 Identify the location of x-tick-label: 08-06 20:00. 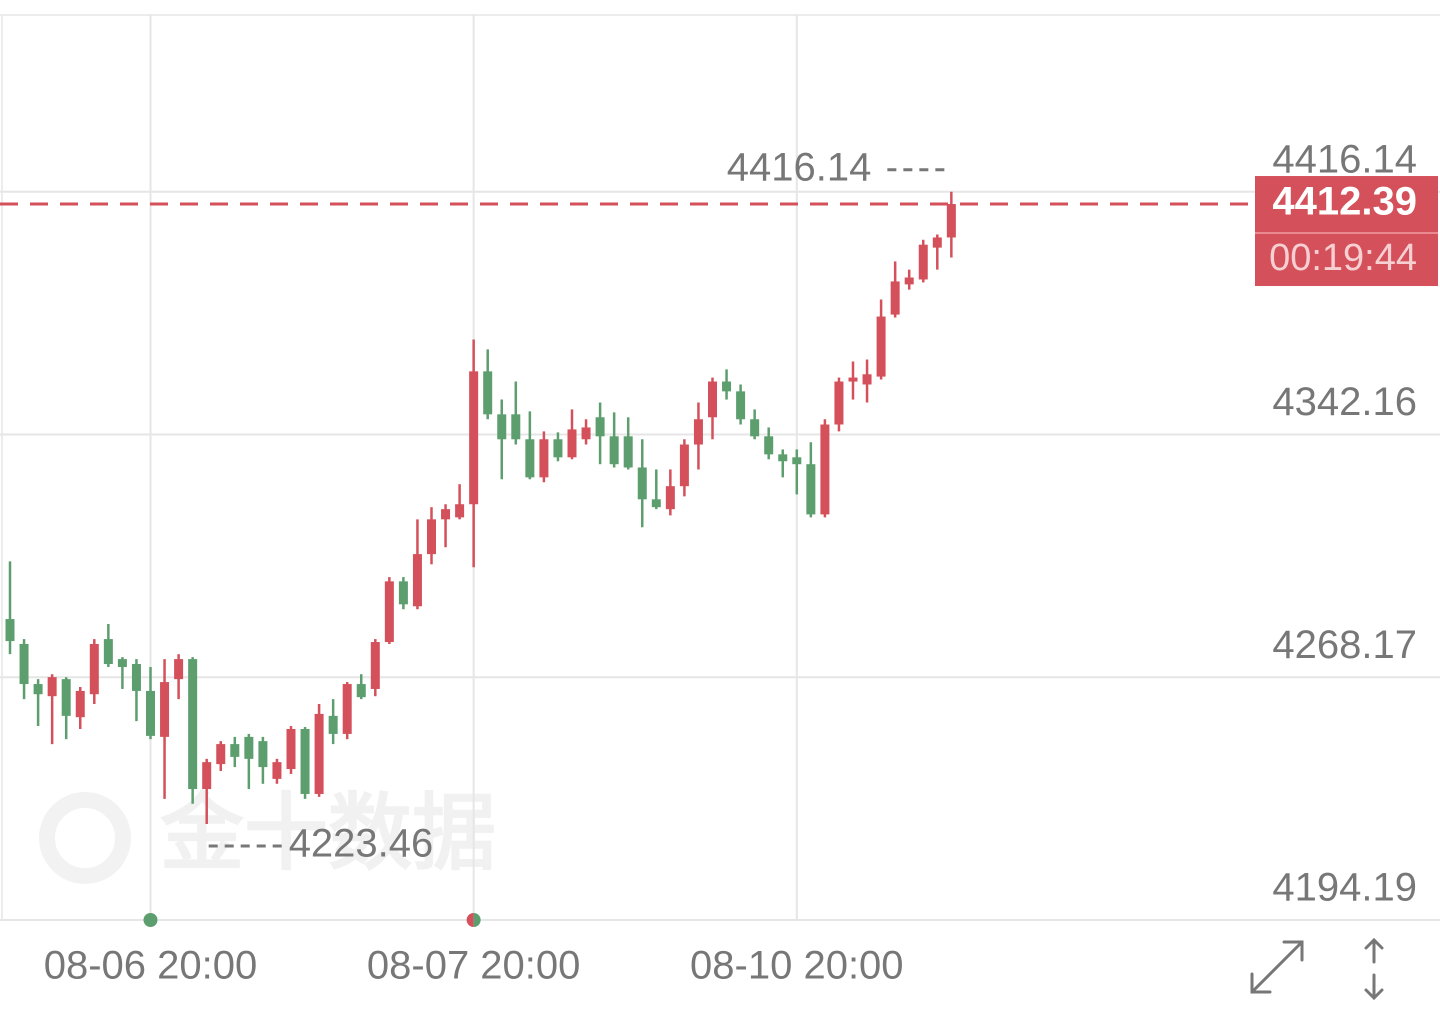
(151, 966).